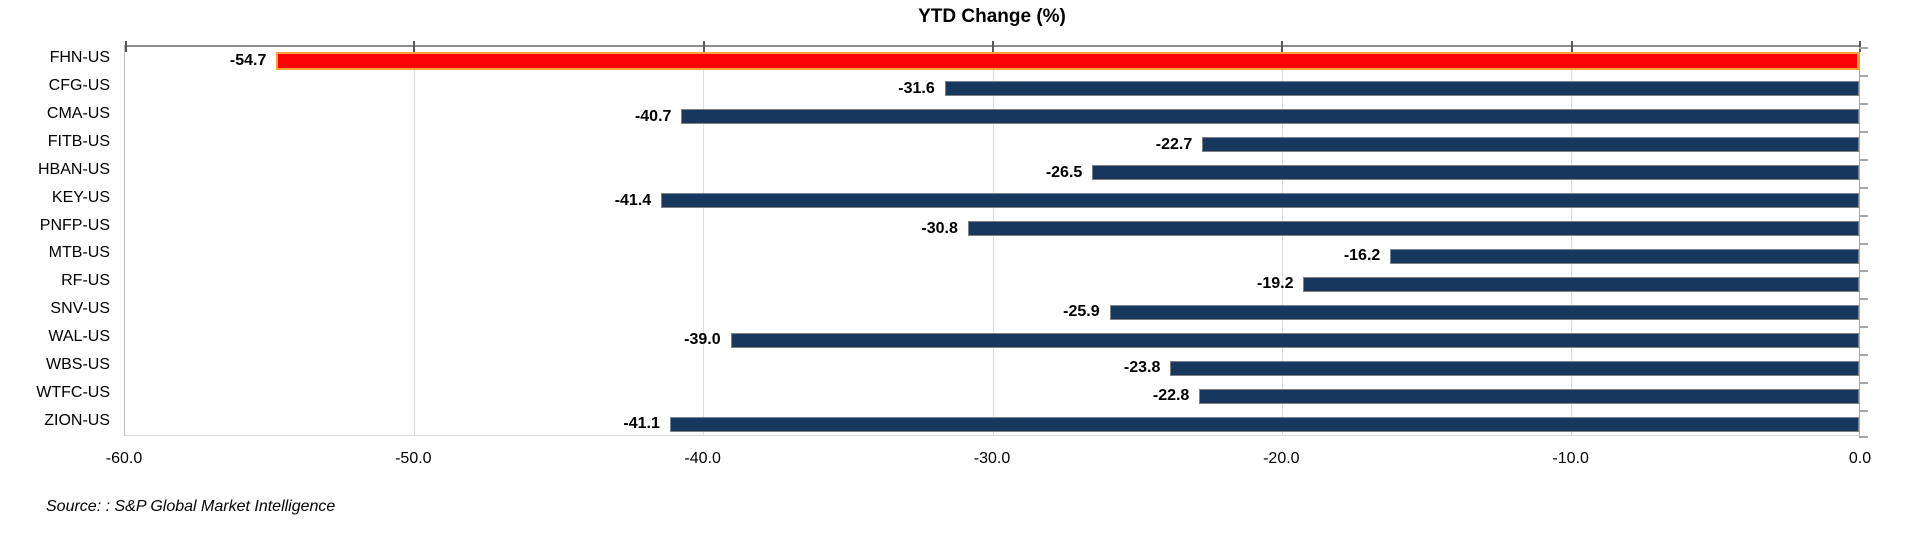  What do you see at coordinates (1081, 312) in the screenshot?
I see `bar-value-label: -25.9` at bounding box center [1081, 312].